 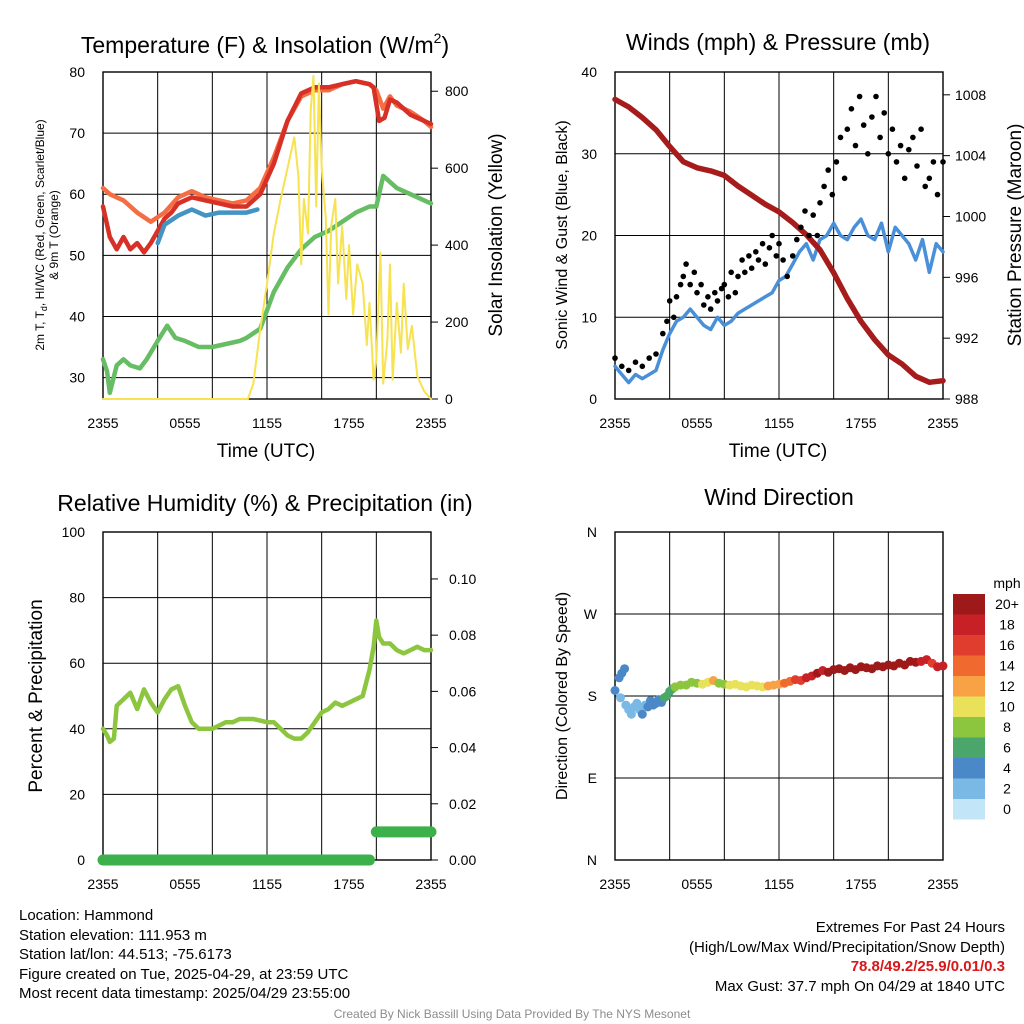 I want to click on dir-y-left-label: Direction (Colored By Speed), so click(x=562, y=696).